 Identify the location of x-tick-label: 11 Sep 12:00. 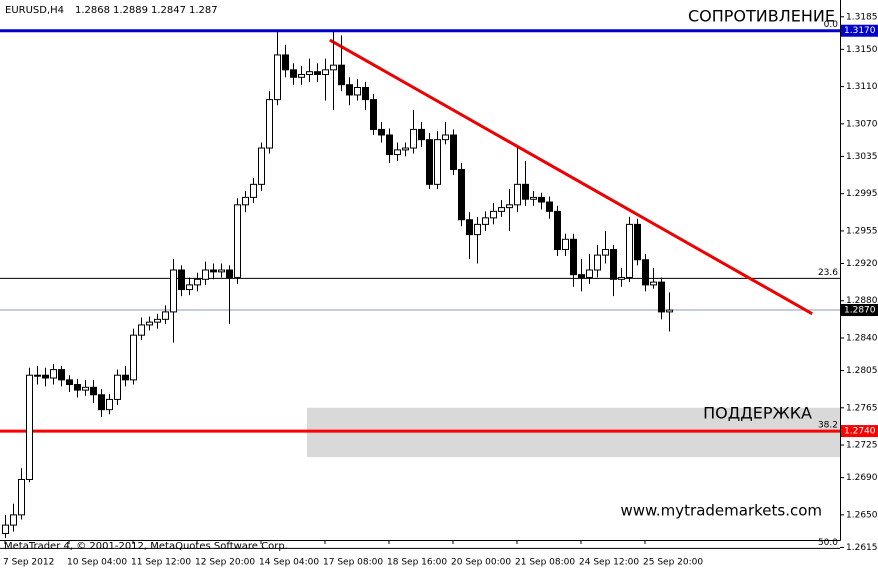
(161, 563).